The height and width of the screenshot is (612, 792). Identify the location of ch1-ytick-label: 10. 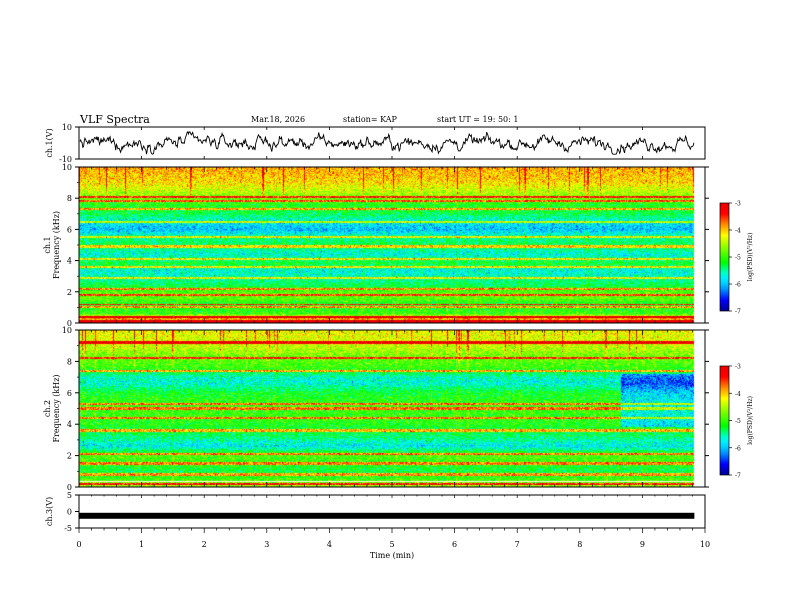
(67, 127).